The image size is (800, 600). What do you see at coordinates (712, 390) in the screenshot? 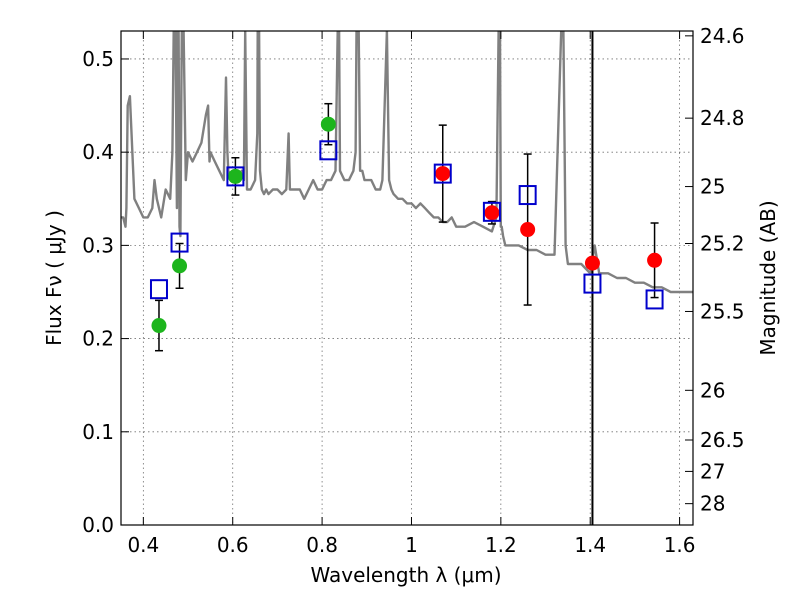
I see `right-tick-label: 26` at bounding box center [712, 390].